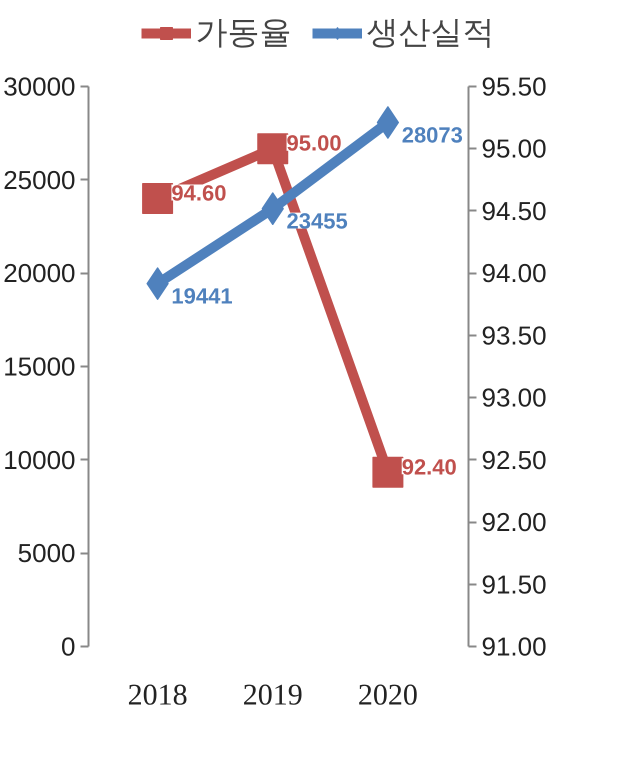 The image size is (628, 776). Describe the element at coordinates (514, 647) in the screenshot. I see `y2-tick-label: 91.00` at that location.